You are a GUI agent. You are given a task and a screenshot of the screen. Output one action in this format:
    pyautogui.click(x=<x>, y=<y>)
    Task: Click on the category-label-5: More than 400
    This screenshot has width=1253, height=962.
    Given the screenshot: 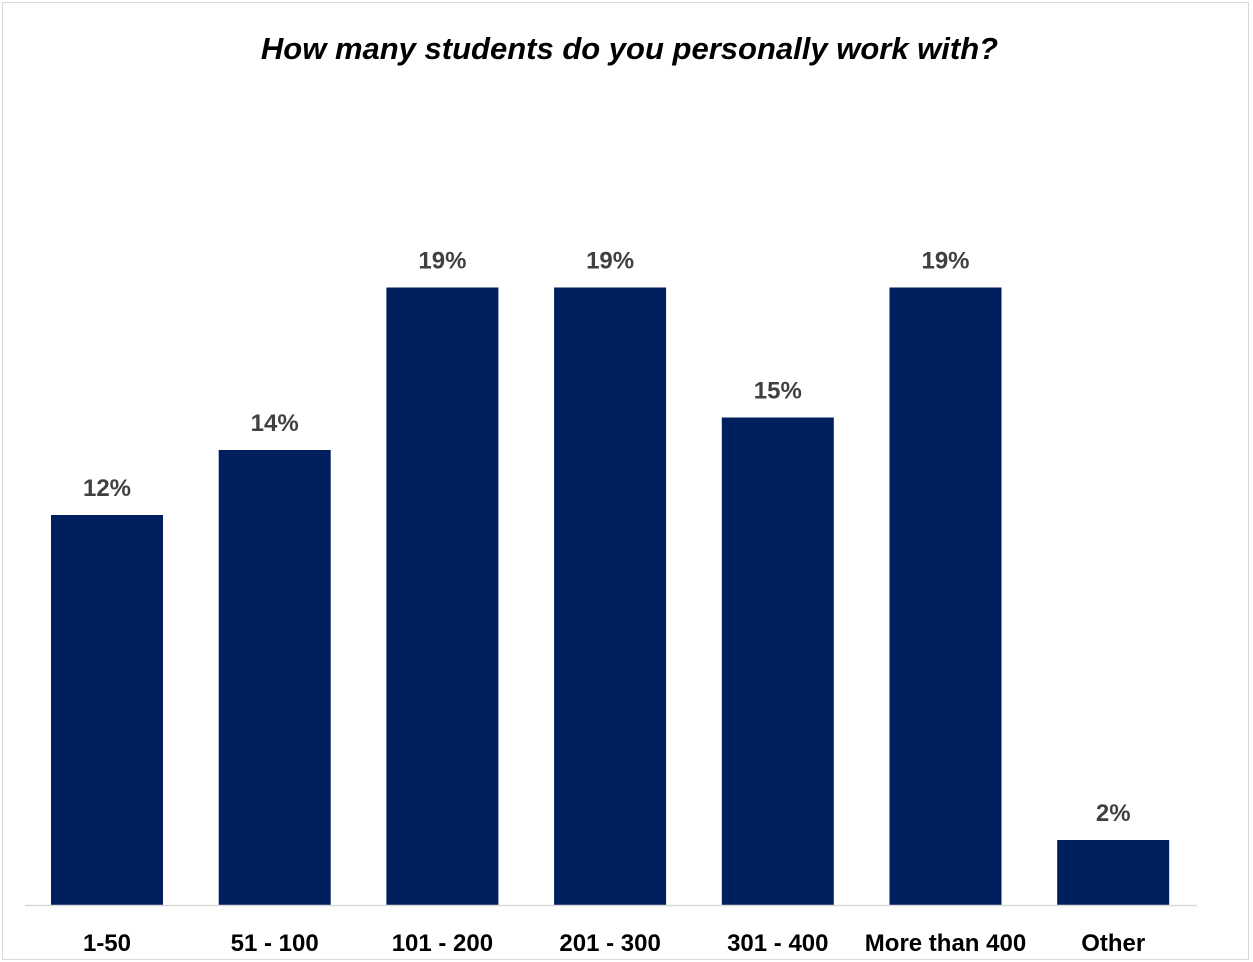 What is the action you would take?
    pyautogui.click(x=945, y=943)
    